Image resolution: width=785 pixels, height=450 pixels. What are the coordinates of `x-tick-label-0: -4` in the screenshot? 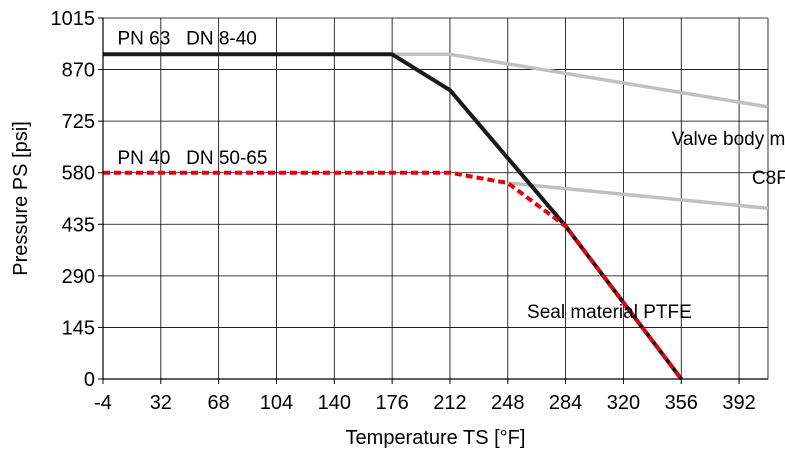 It's located at (103, 403).